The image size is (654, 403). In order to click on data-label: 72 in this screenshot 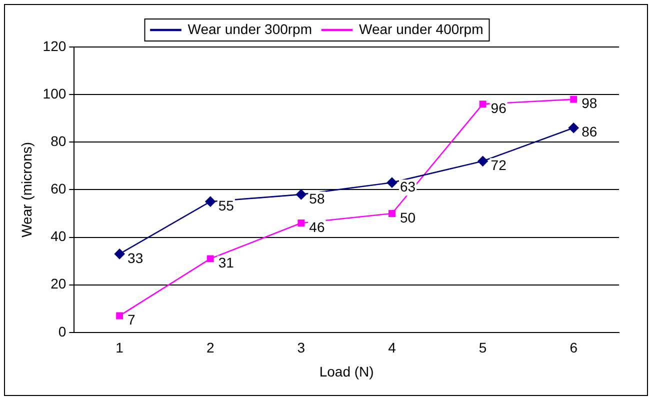, I will do `click(498, 165)`.